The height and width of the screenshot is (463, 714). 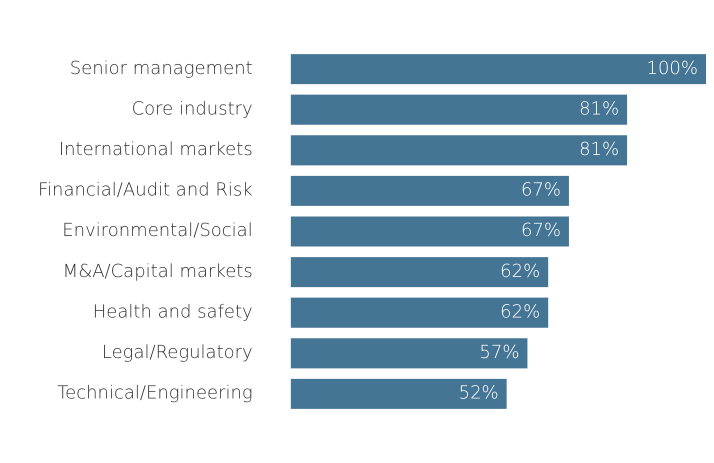 I want to click on y-tick-label: Technical/Engineering, so click(x=155, y=393).